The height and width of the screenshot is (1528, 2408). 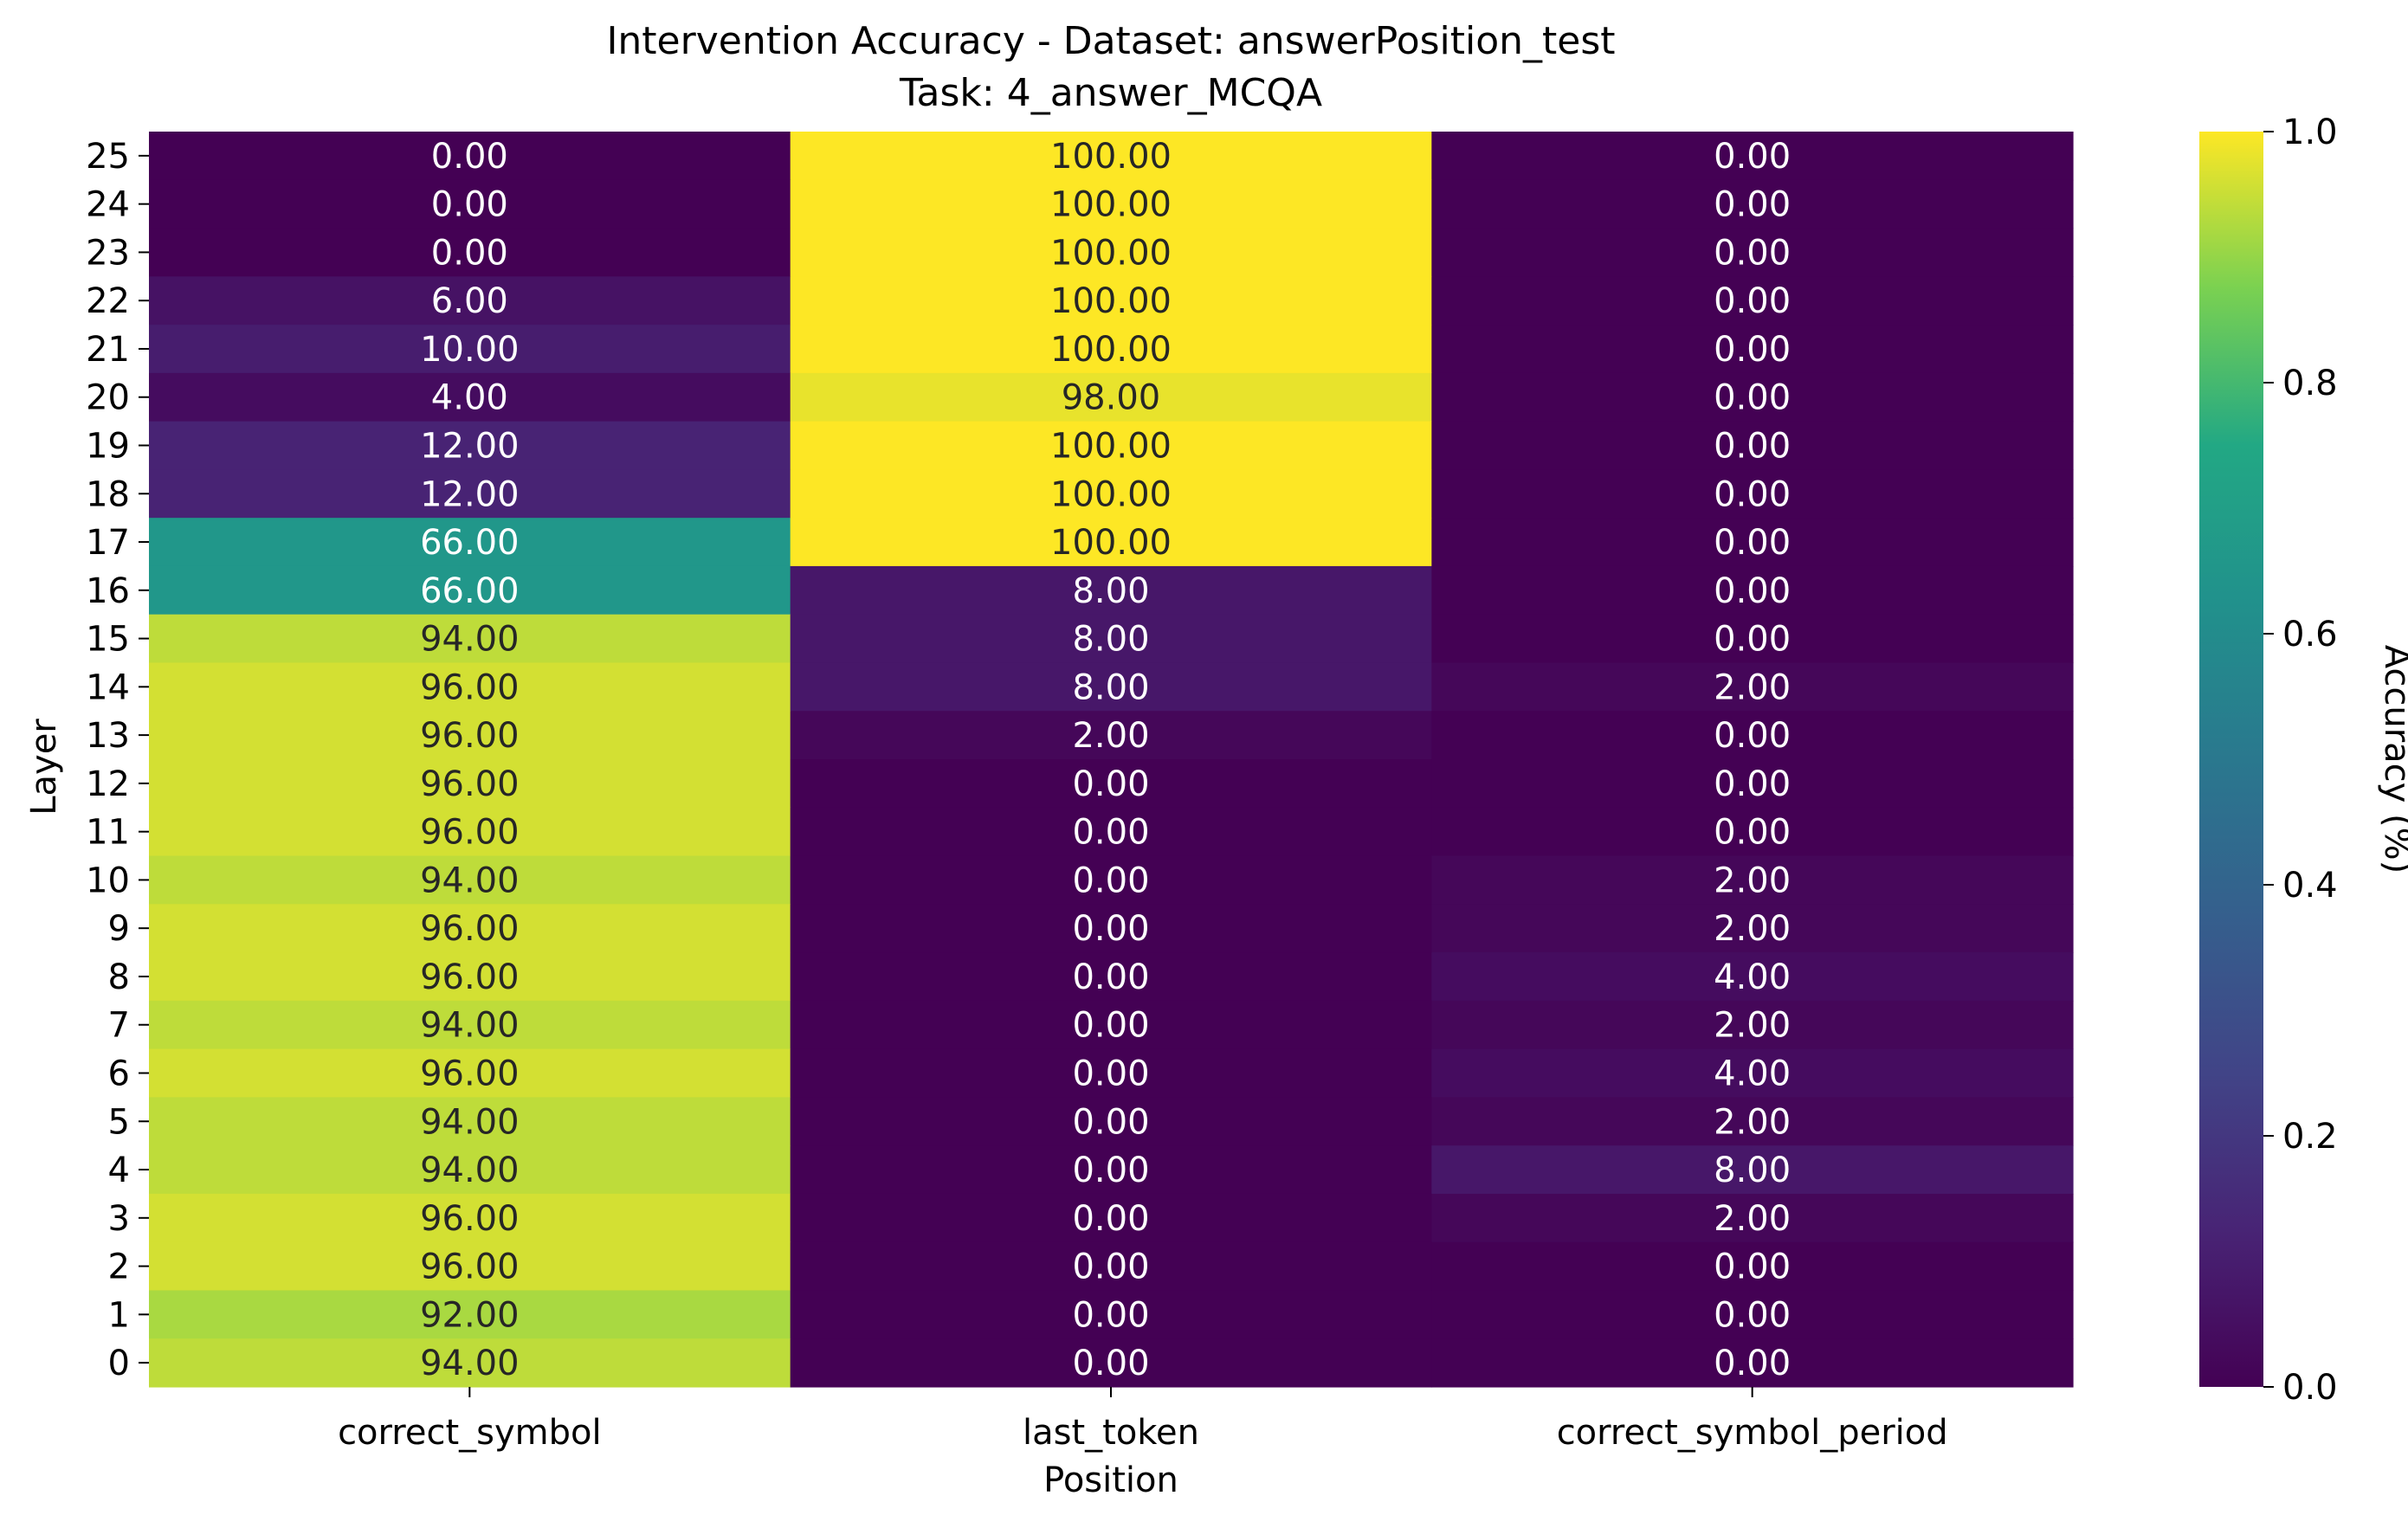 I want to click on y-tick-label: 13, so click(x=108, y=736).